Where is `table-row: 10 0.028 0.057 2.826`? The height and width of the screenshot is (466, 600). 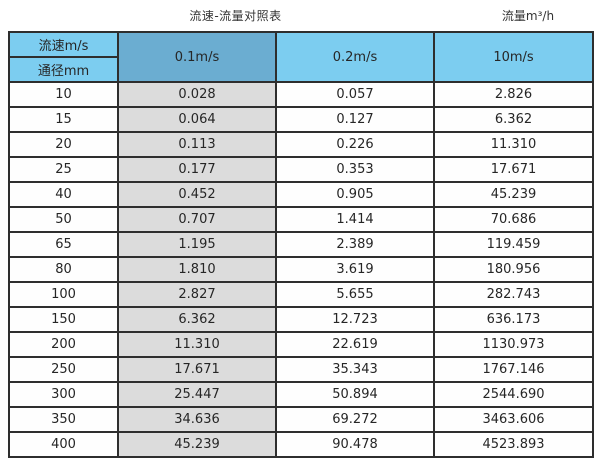
table-row: 10 0.028 0.057 2.826 is located at coordinates (301, 94).